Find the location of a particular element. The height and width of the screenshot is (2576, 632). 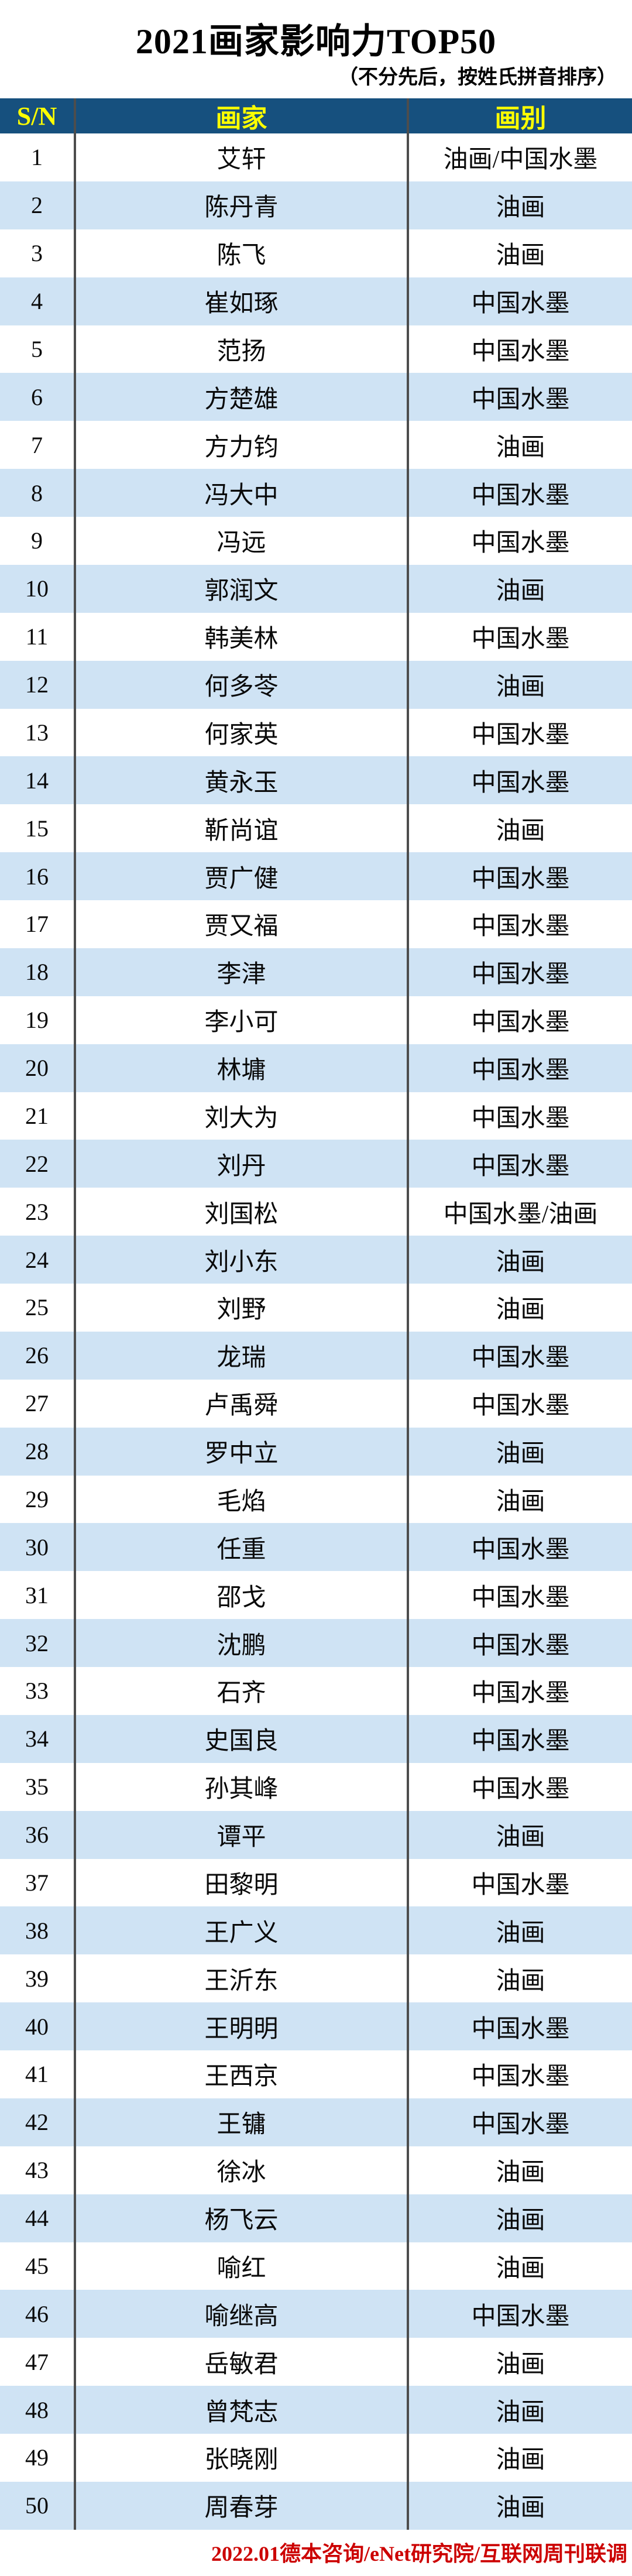

table-row: 21 刘大为 中国水墨 is located at coordinates (316, 1116).